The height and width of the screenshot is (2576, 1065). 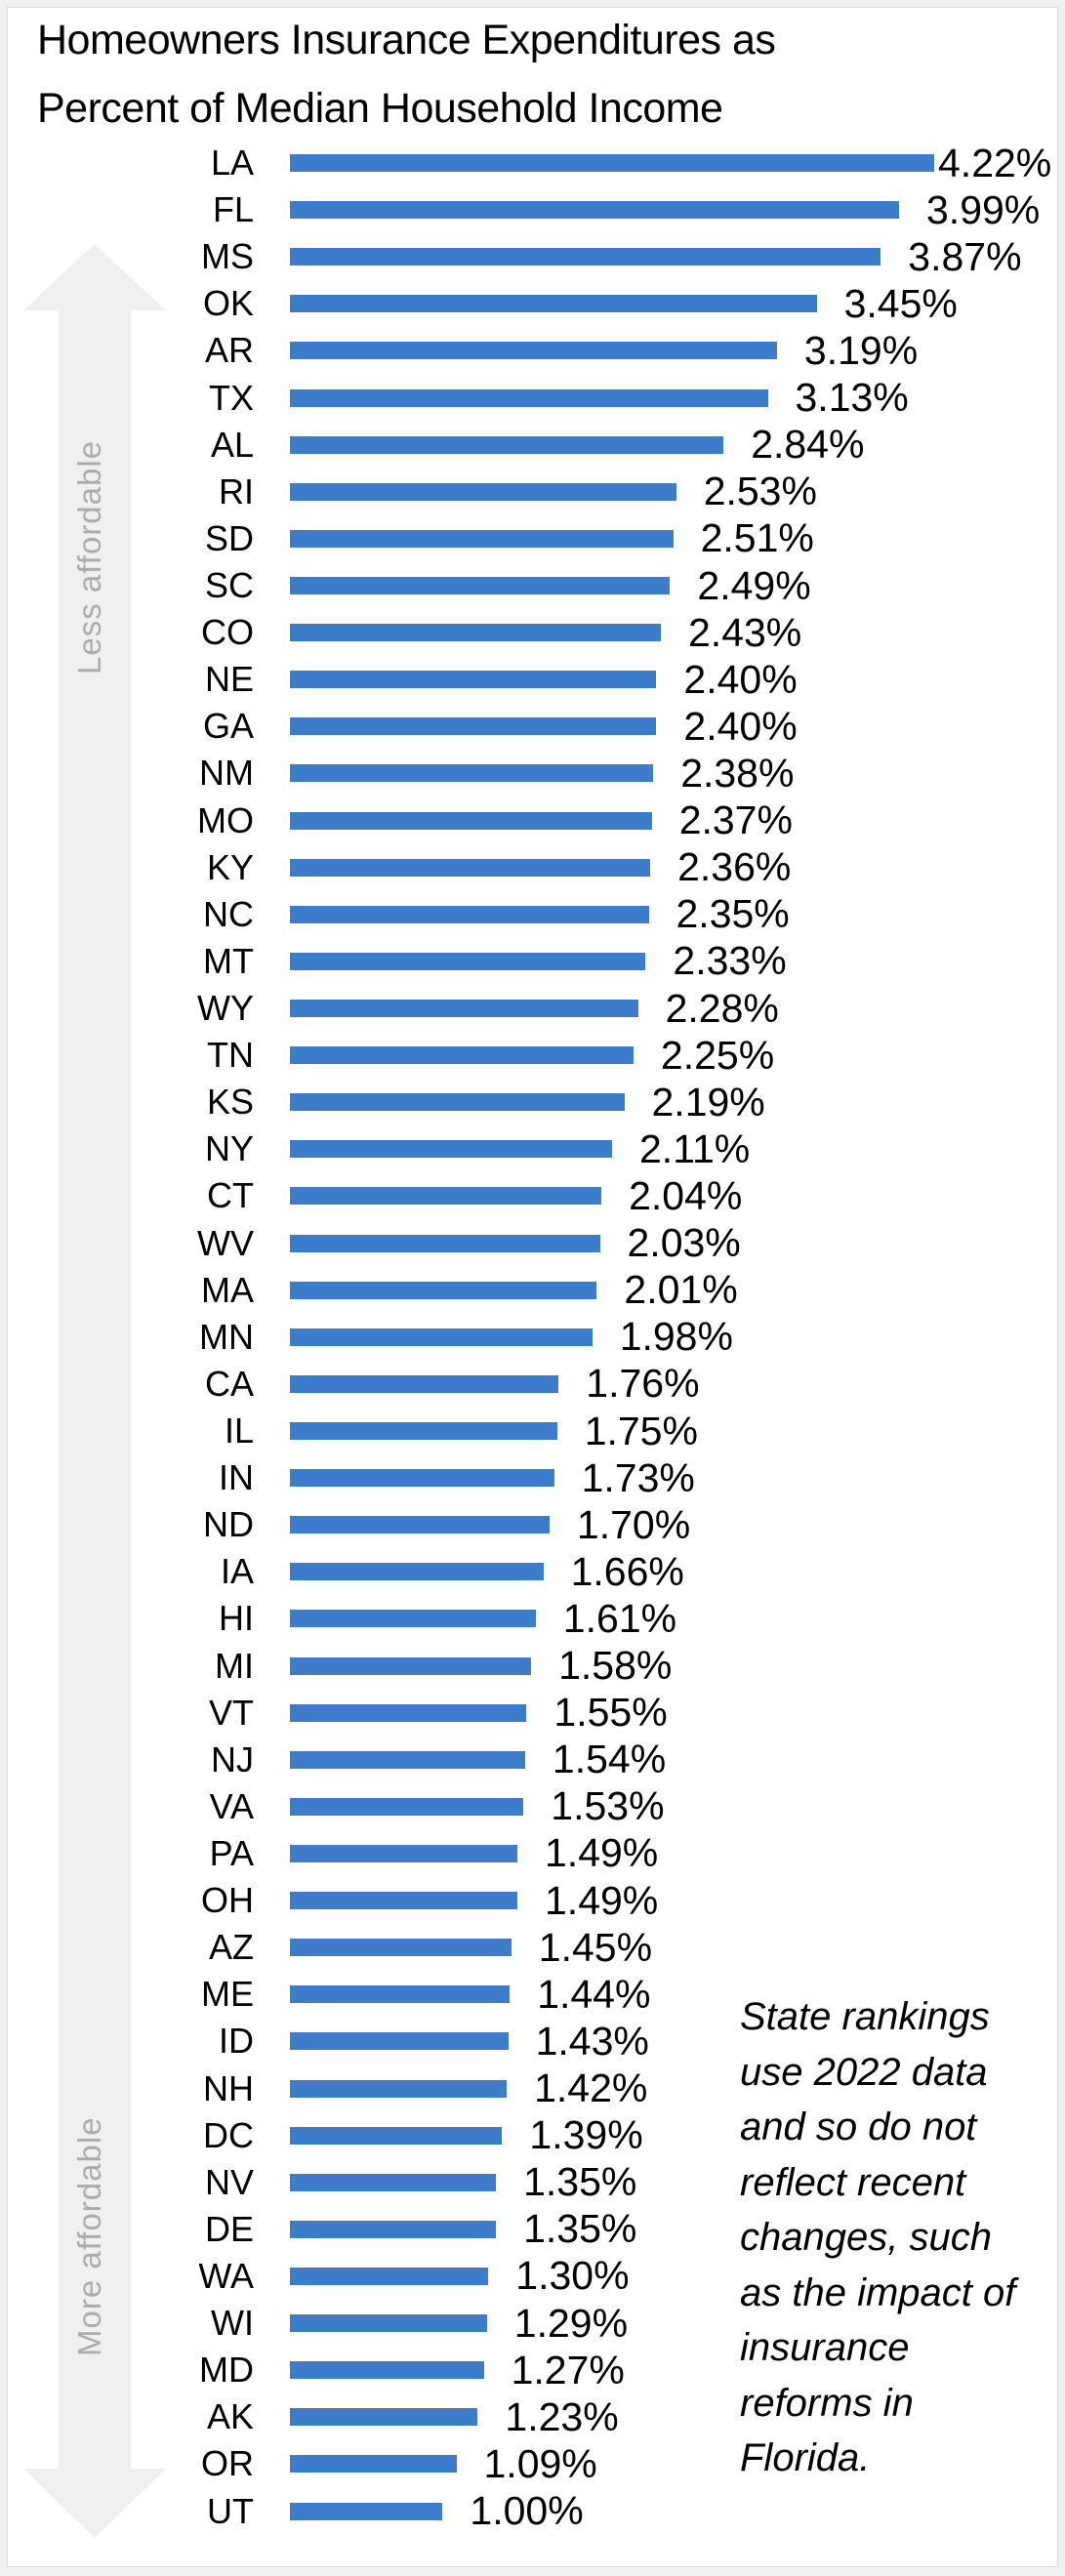 I want to click on affordability-double-arrow, so click(x=95, y=1391).